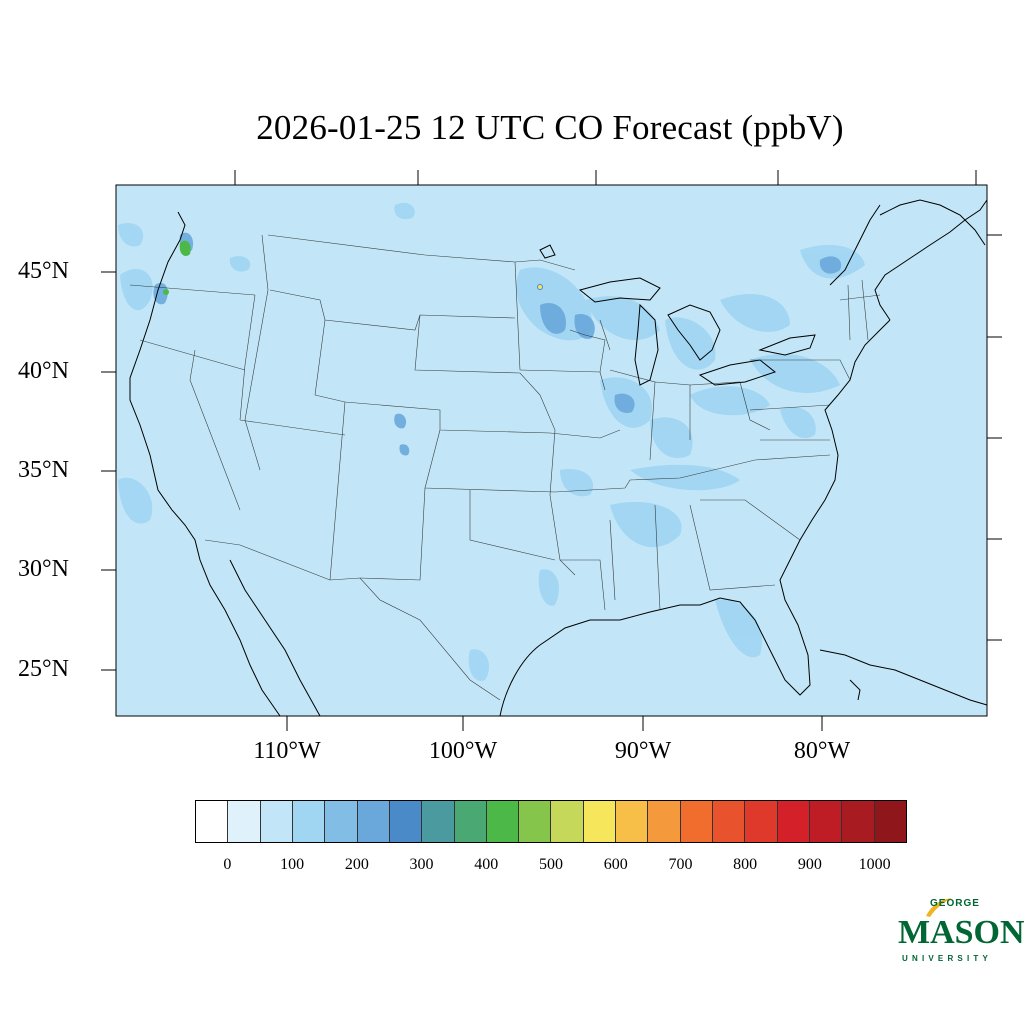 The height and width of the screenshot is (1024, 1024). Describe the element at coordinates (287, 751) in the screenshot. I see `lon-label-110w: 110°W` at that location.